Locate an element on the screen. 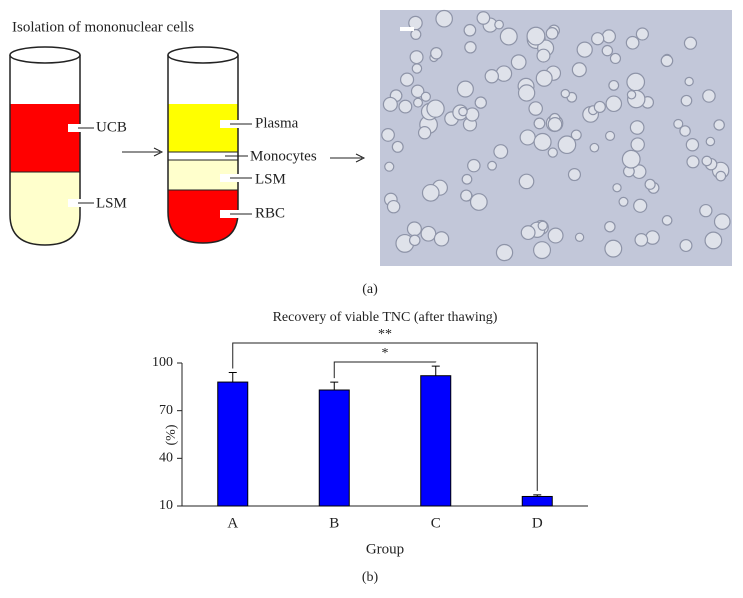  arrow-head is located at coordinates (360, 158).